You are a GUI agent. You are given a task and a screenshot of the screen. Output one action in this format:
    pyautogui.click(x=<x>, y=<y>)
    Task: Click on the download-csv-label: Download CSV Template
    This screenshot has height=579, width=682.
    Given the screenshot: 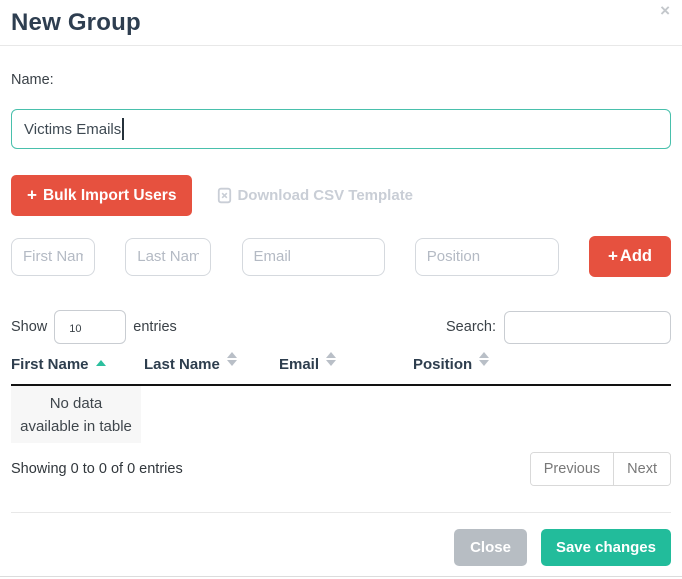 What is the action you would take?
    pyautogui.click(x=325, y=195)
    